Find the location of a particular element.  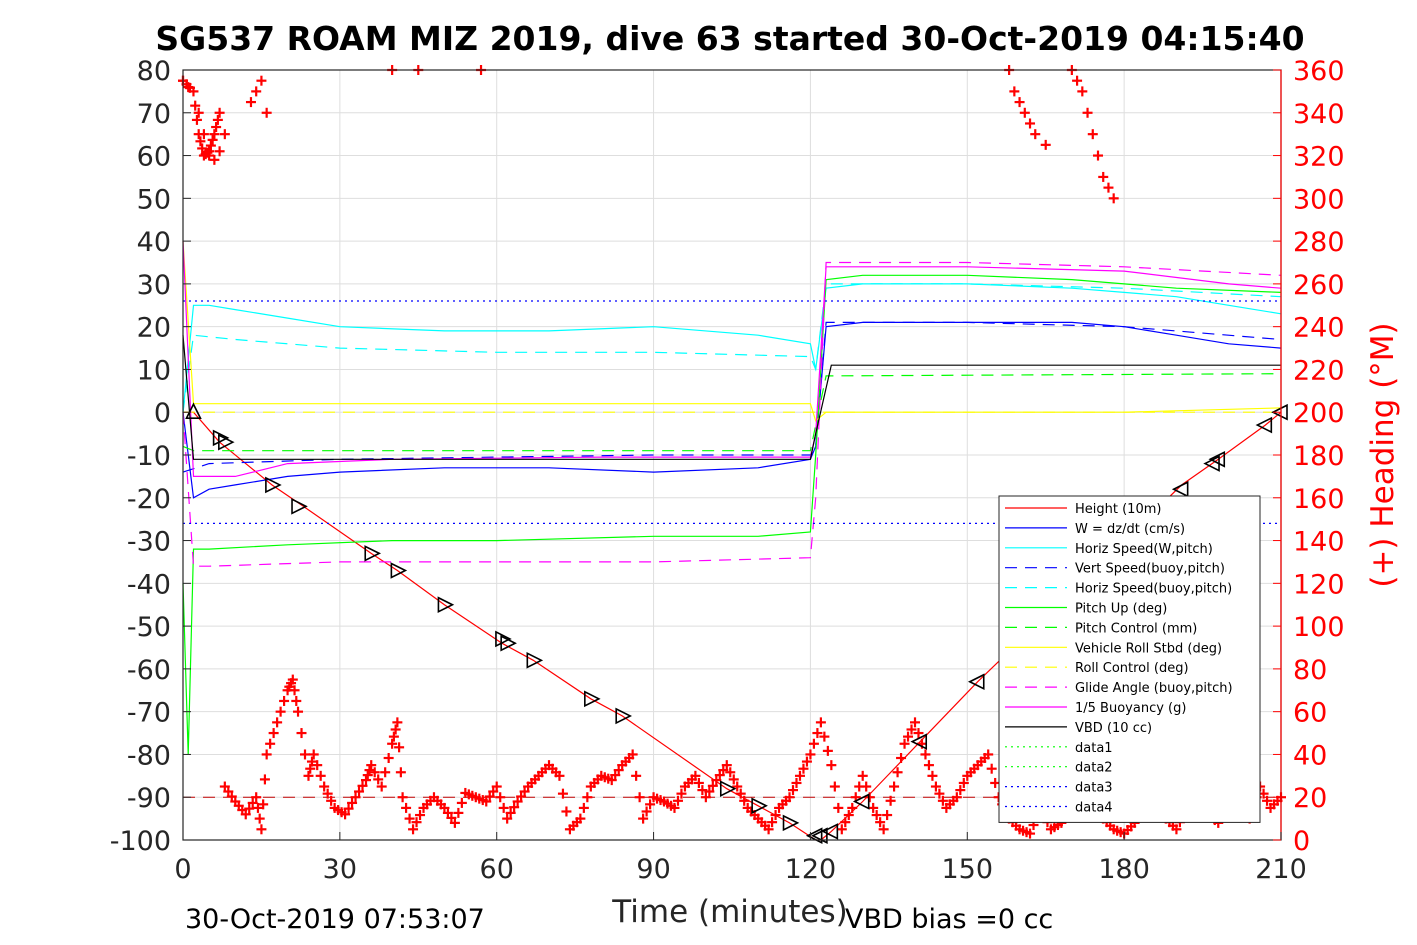

timestamp-footer: 30-Oct-2019 07:53:07 is located at coordinates (335, 919).